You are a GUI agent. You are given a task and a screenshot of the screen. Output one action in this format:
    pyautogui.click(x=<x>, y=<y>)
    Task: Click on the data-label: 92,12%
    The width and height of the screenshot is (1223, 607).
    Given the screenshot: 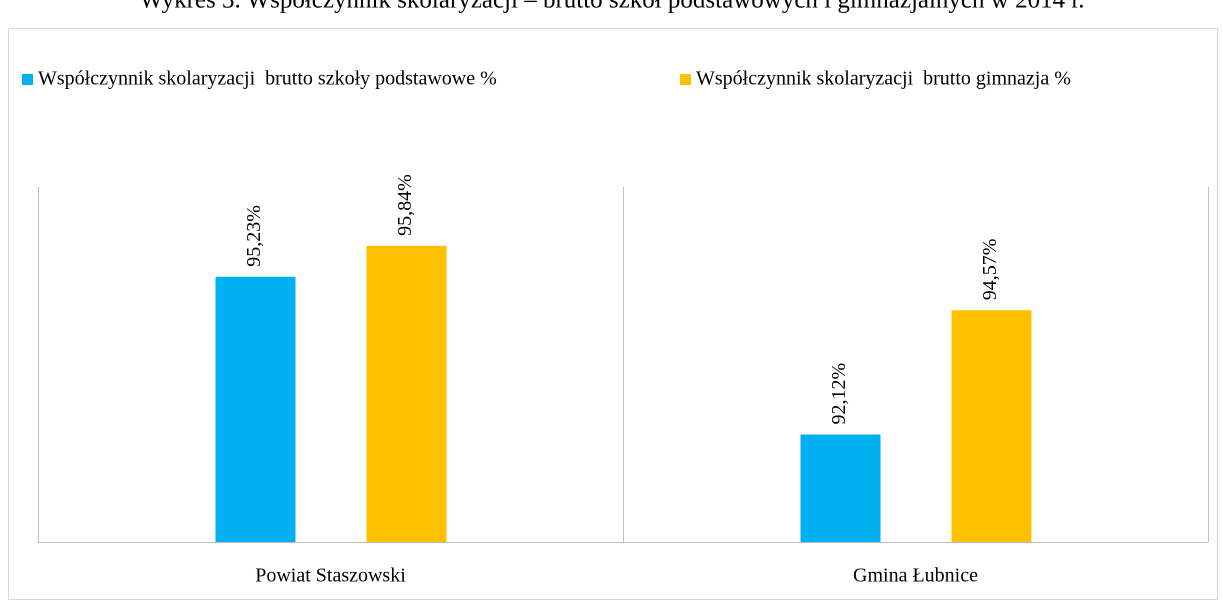 What is the action you would take?
    pyautogui.click(x=839, y=394)
    